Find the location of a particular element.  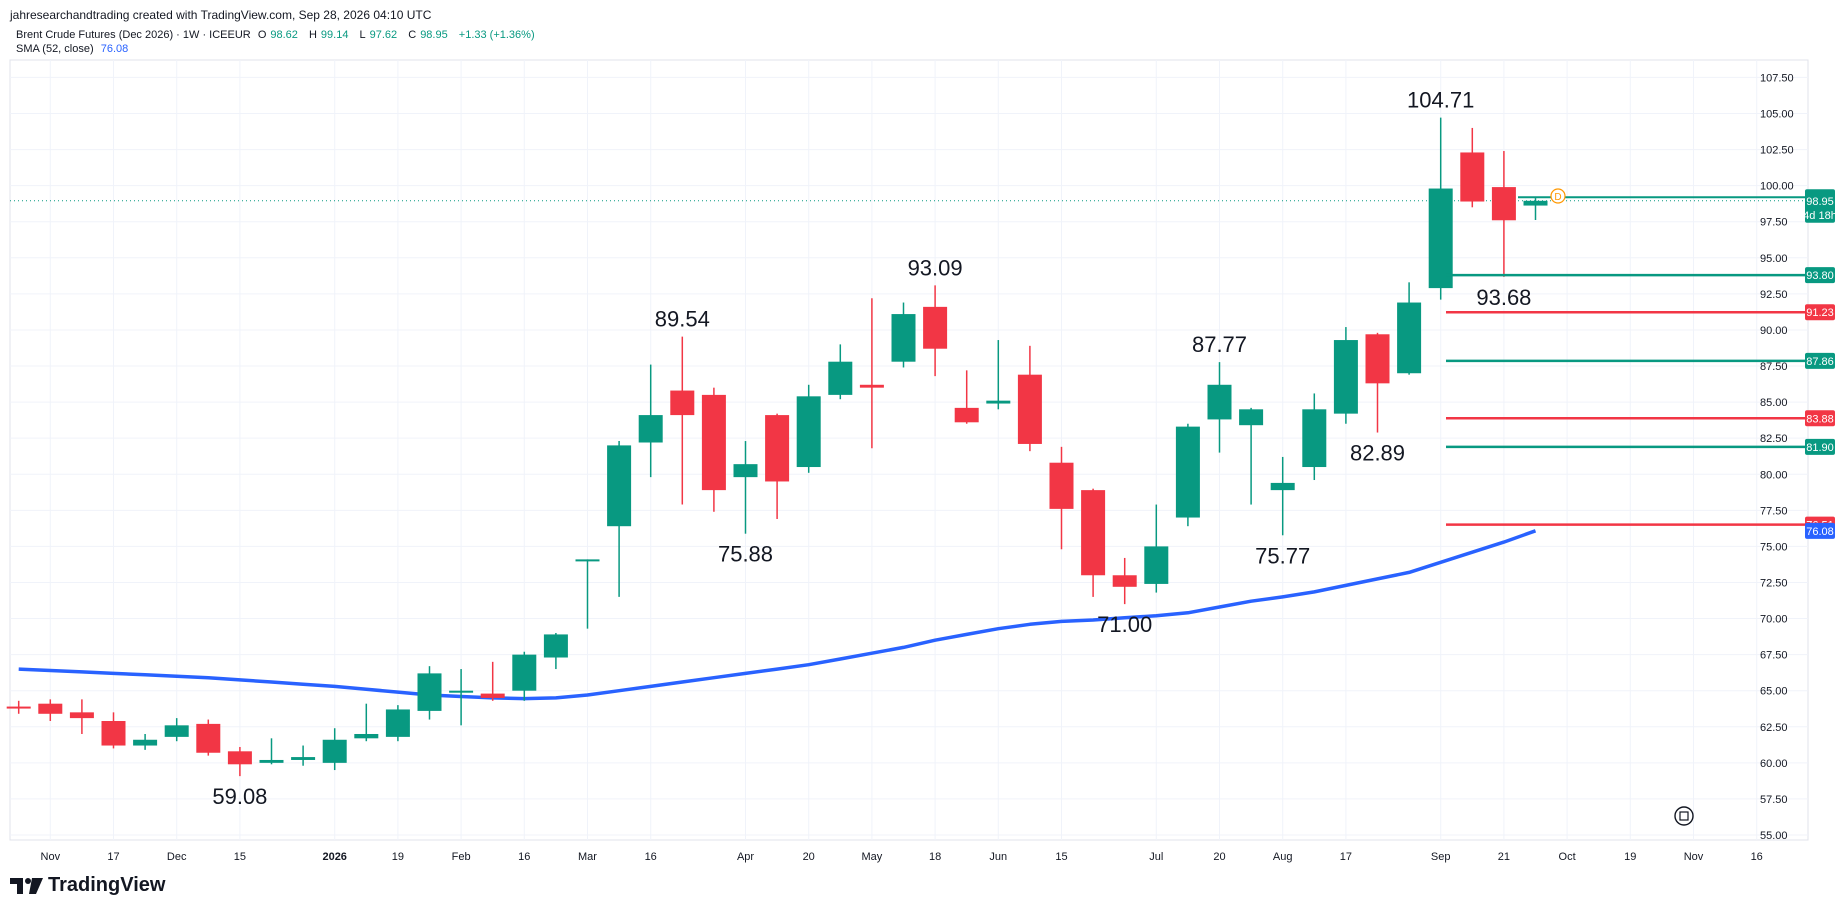

x-tick-label: Oct is located at coordinates (1567, 857).